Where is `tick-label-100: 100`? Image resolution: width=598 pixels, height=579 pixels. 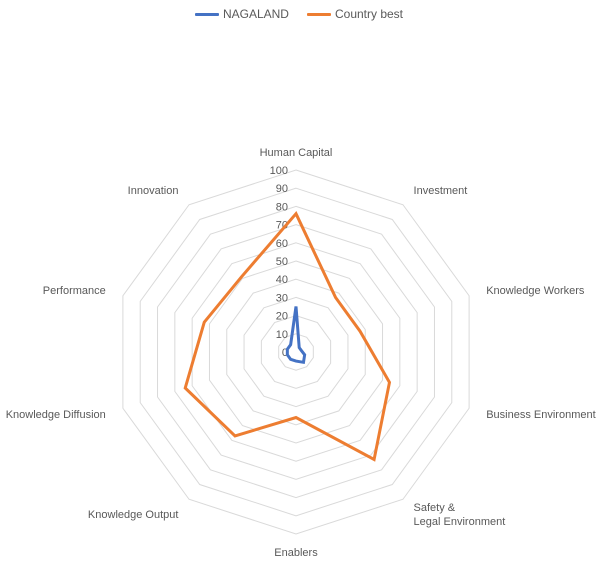
tick-label-100: 100 is located at coordinates (279, 171).